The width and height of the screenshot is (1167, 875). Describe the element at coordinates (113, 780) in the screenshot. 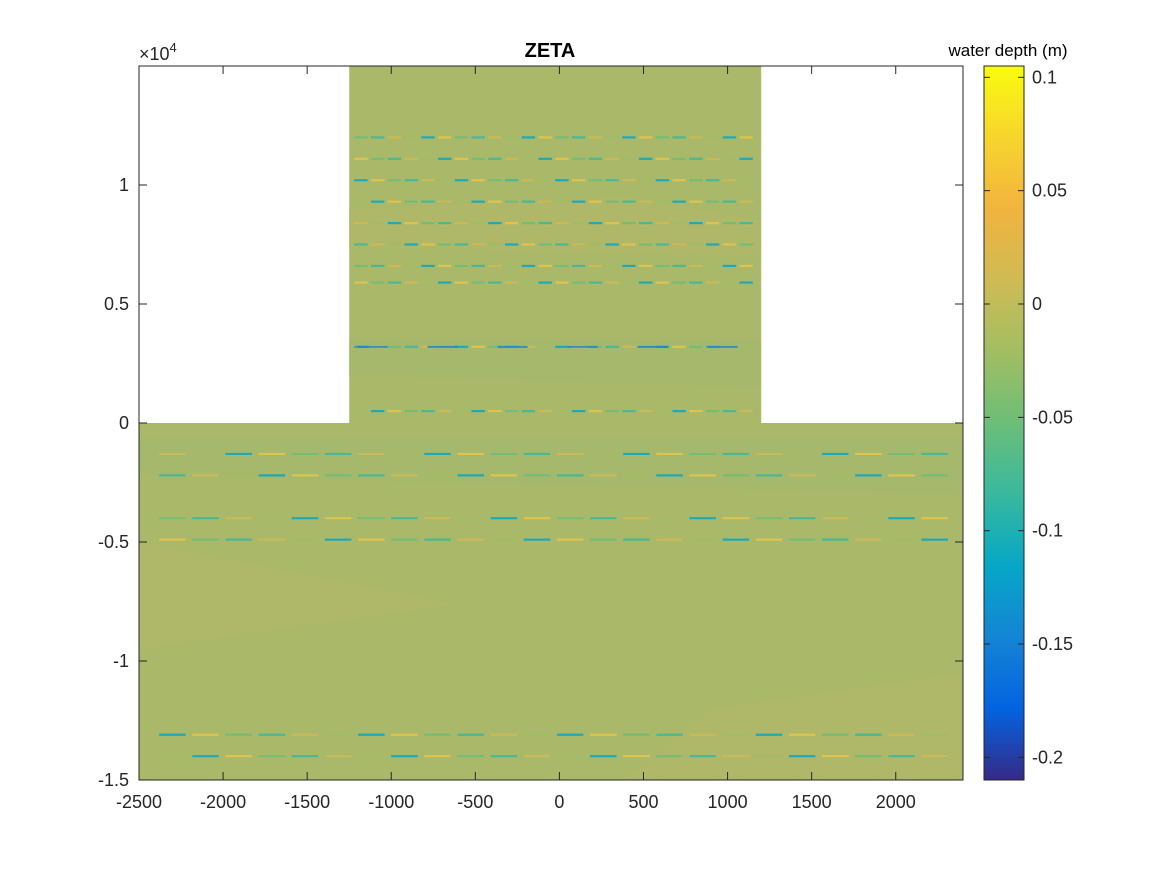

I see `y-tick-label: -1.5` at that location.